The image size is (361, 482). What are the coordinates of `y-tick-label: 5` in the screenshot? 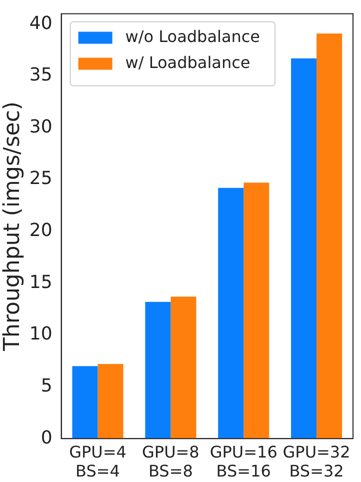 It's located at (46, 385).